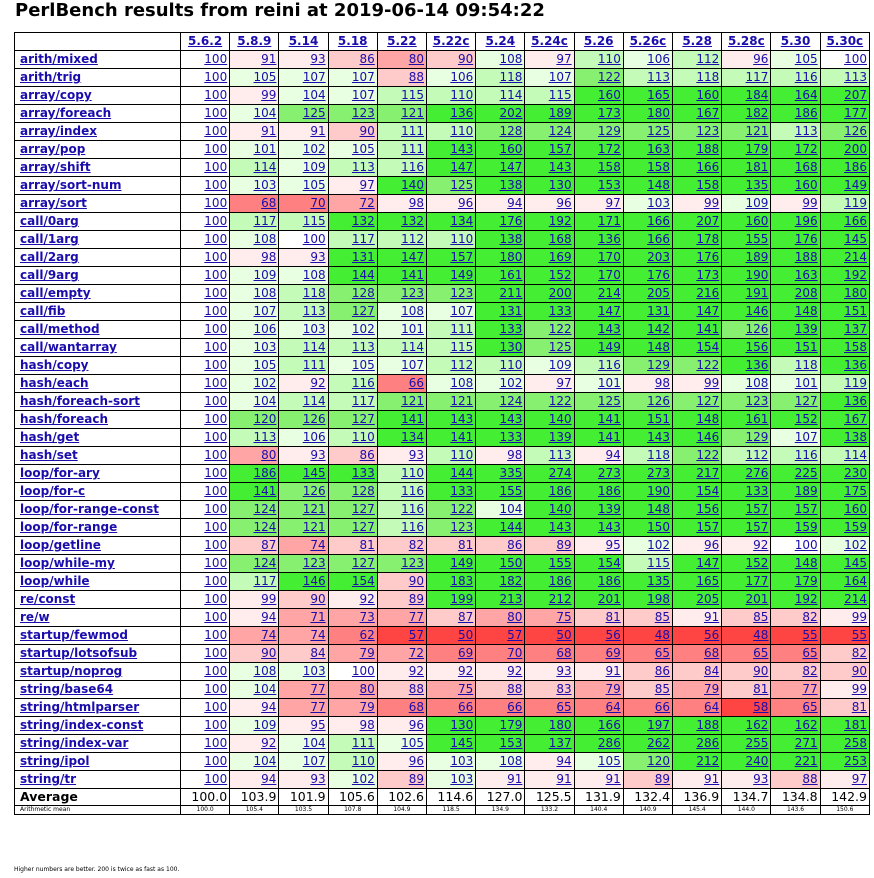 This screenshot has height=878, width=874. Describe the element at coordinates (54, 365) in the screenshot. I see `benchmark-link: hash/copy` at that location.